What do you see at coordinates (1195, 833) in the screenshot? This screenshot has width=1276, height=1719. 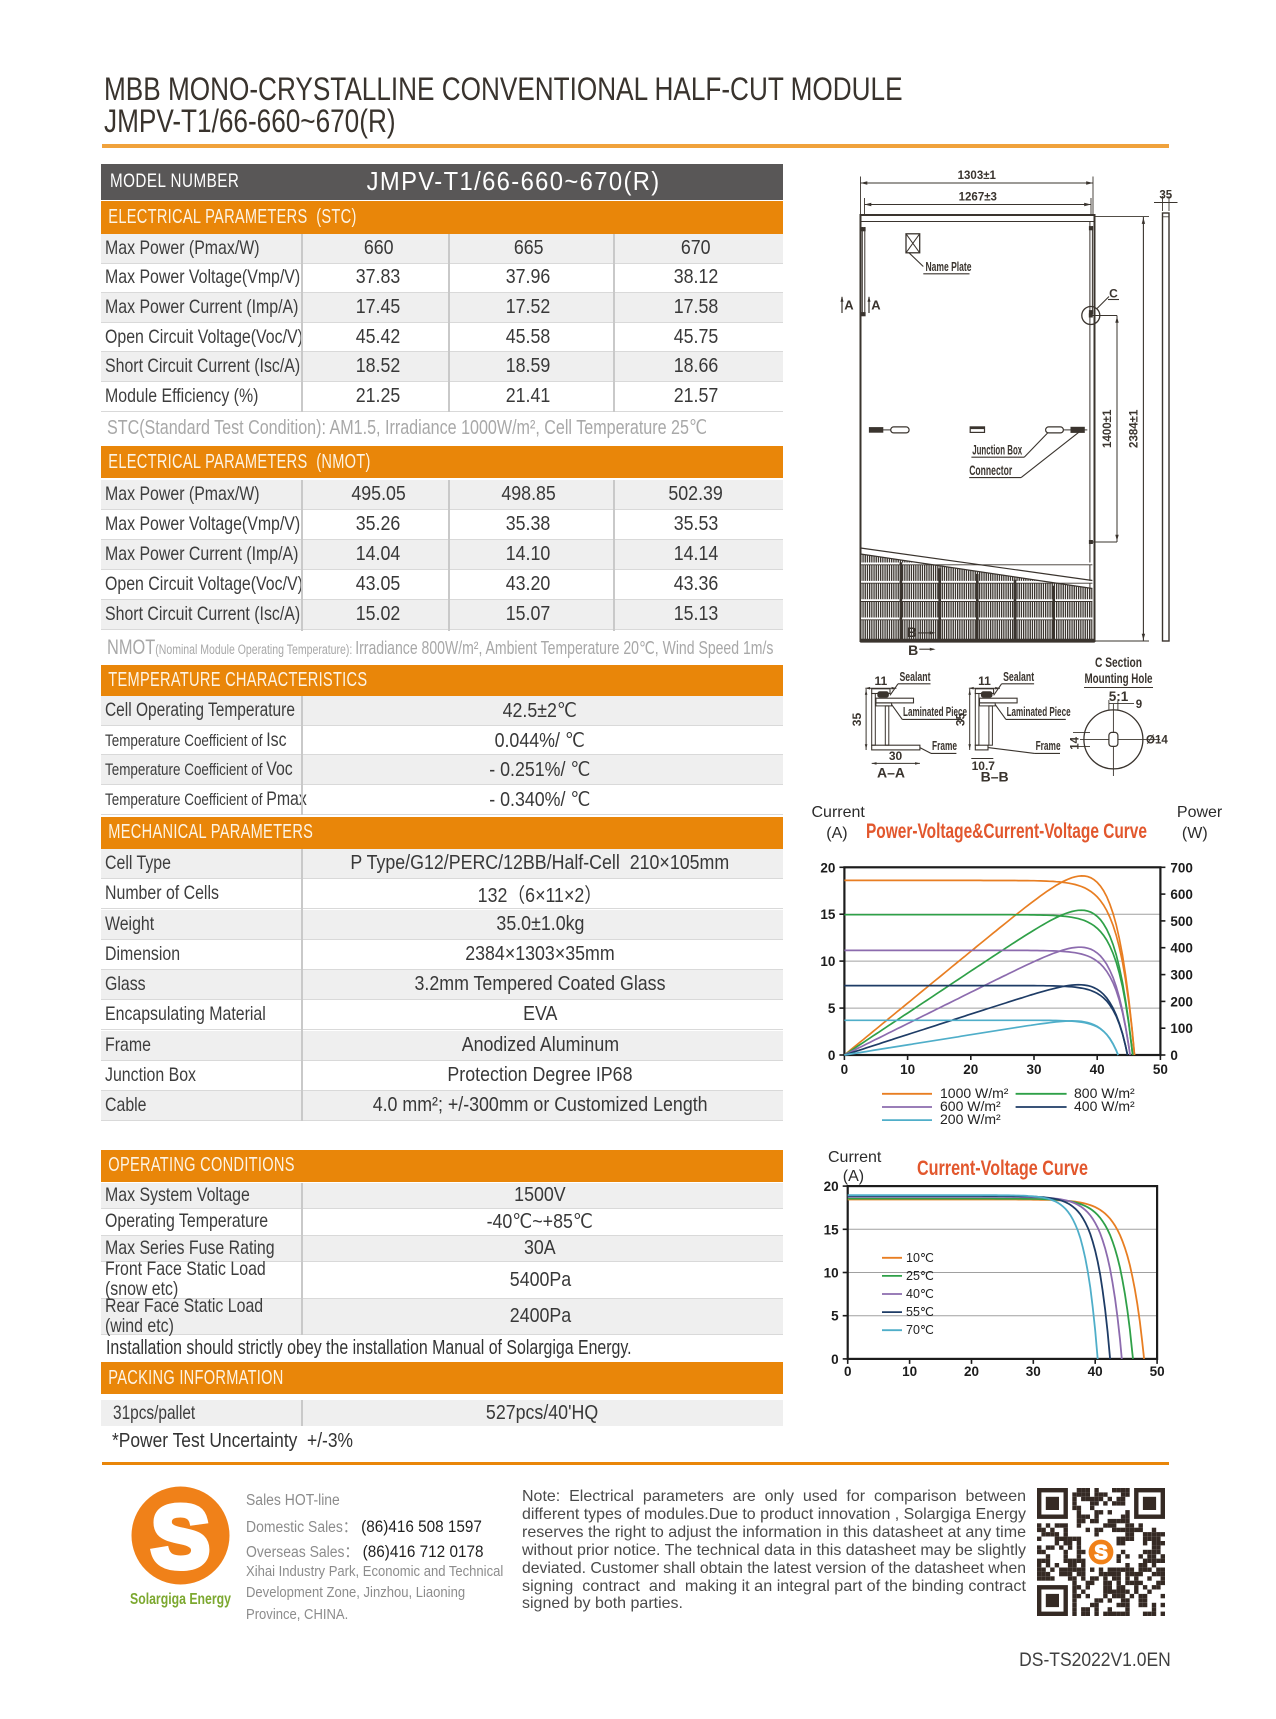 I see `svg-text: (W)` at bounding box center [1195, 833].